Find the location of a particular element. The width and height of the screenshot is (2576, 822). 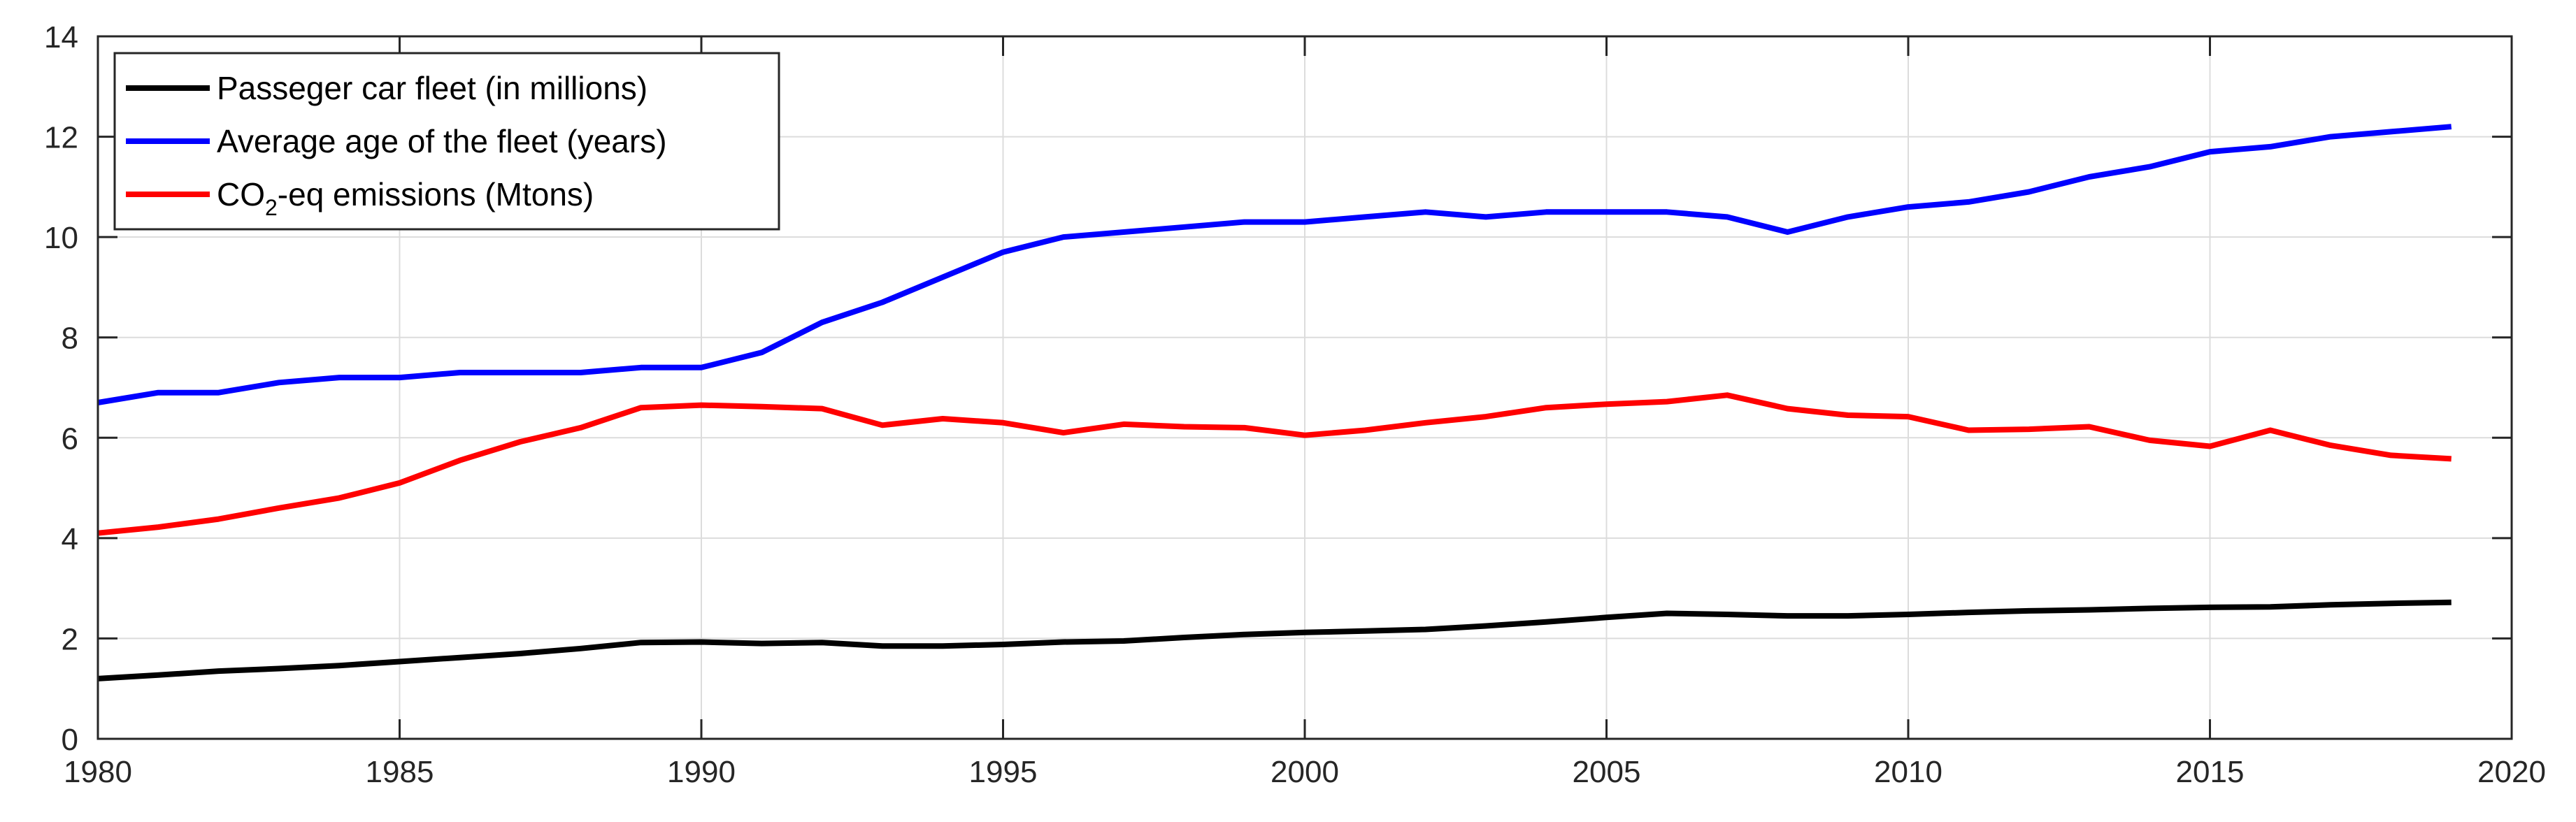

x-tick-label: 2005 is located at coordinates (1607, 772).